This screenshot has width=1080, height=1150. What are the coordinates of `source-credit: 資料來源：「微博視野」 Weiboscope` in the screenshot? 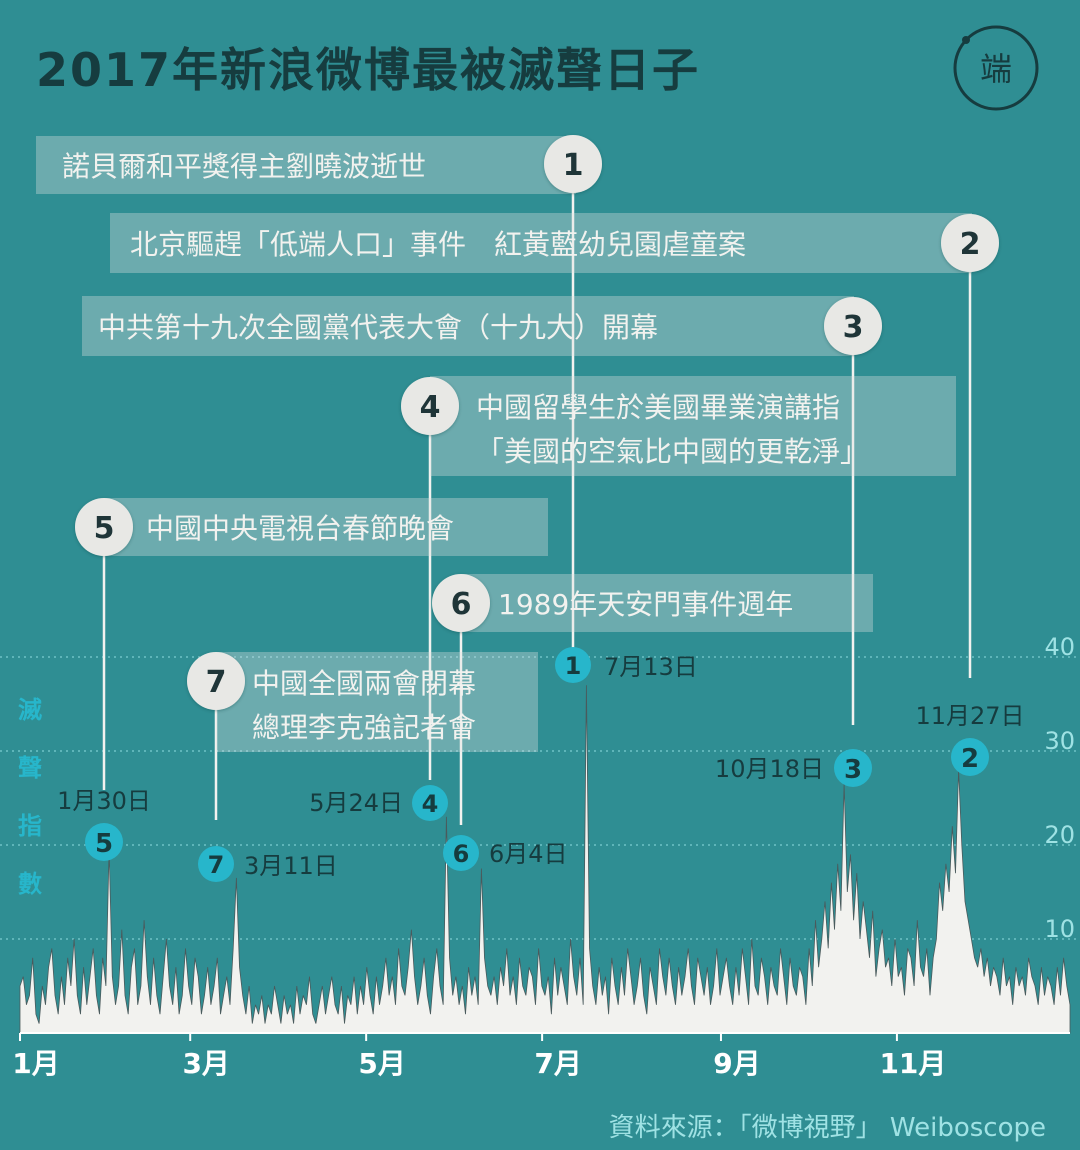 It's located at (827, 1128).